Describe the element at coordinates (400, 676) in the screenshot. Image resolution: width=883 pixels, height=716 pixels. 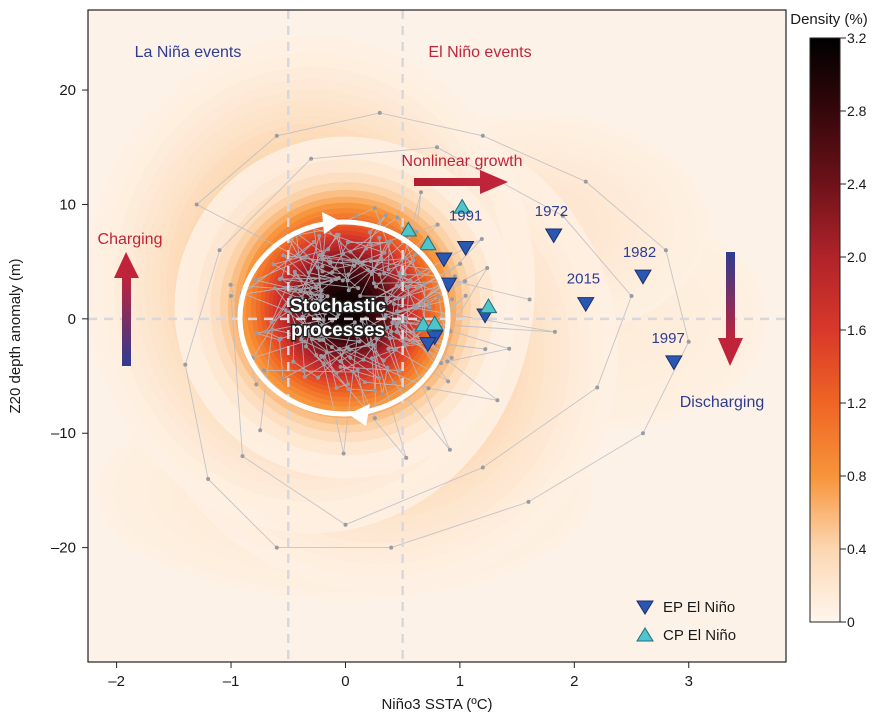
I see `x-axis: –2 –1 0 1 2 3` at that location.